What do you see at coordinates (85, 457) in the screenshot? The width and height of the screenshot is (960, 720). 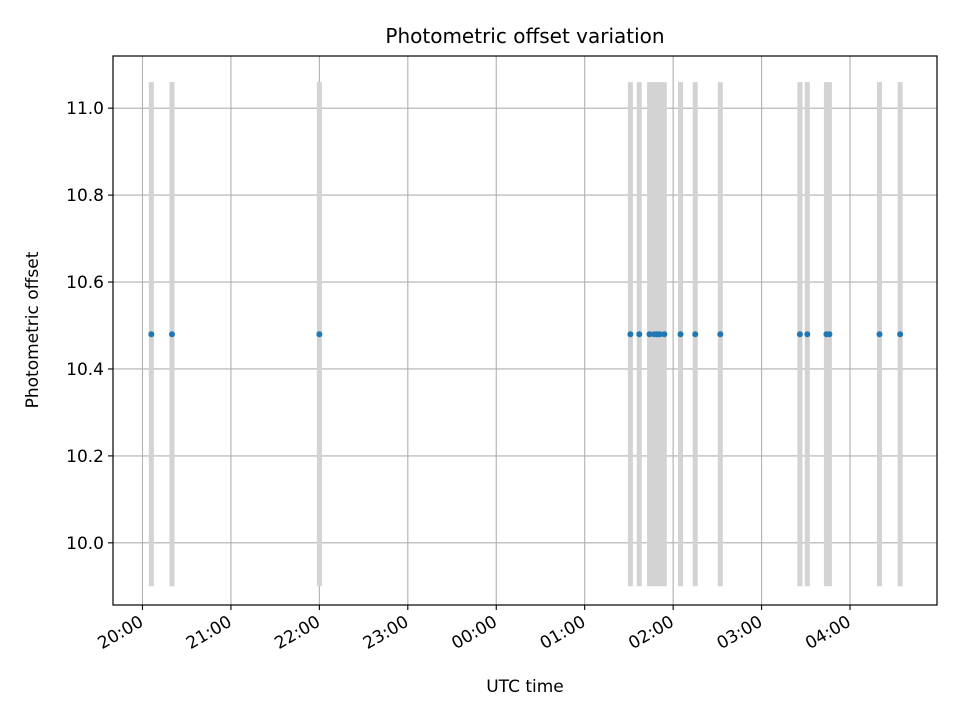 I see `y-tick-label: 10.2` at bounding box center [85, 457].